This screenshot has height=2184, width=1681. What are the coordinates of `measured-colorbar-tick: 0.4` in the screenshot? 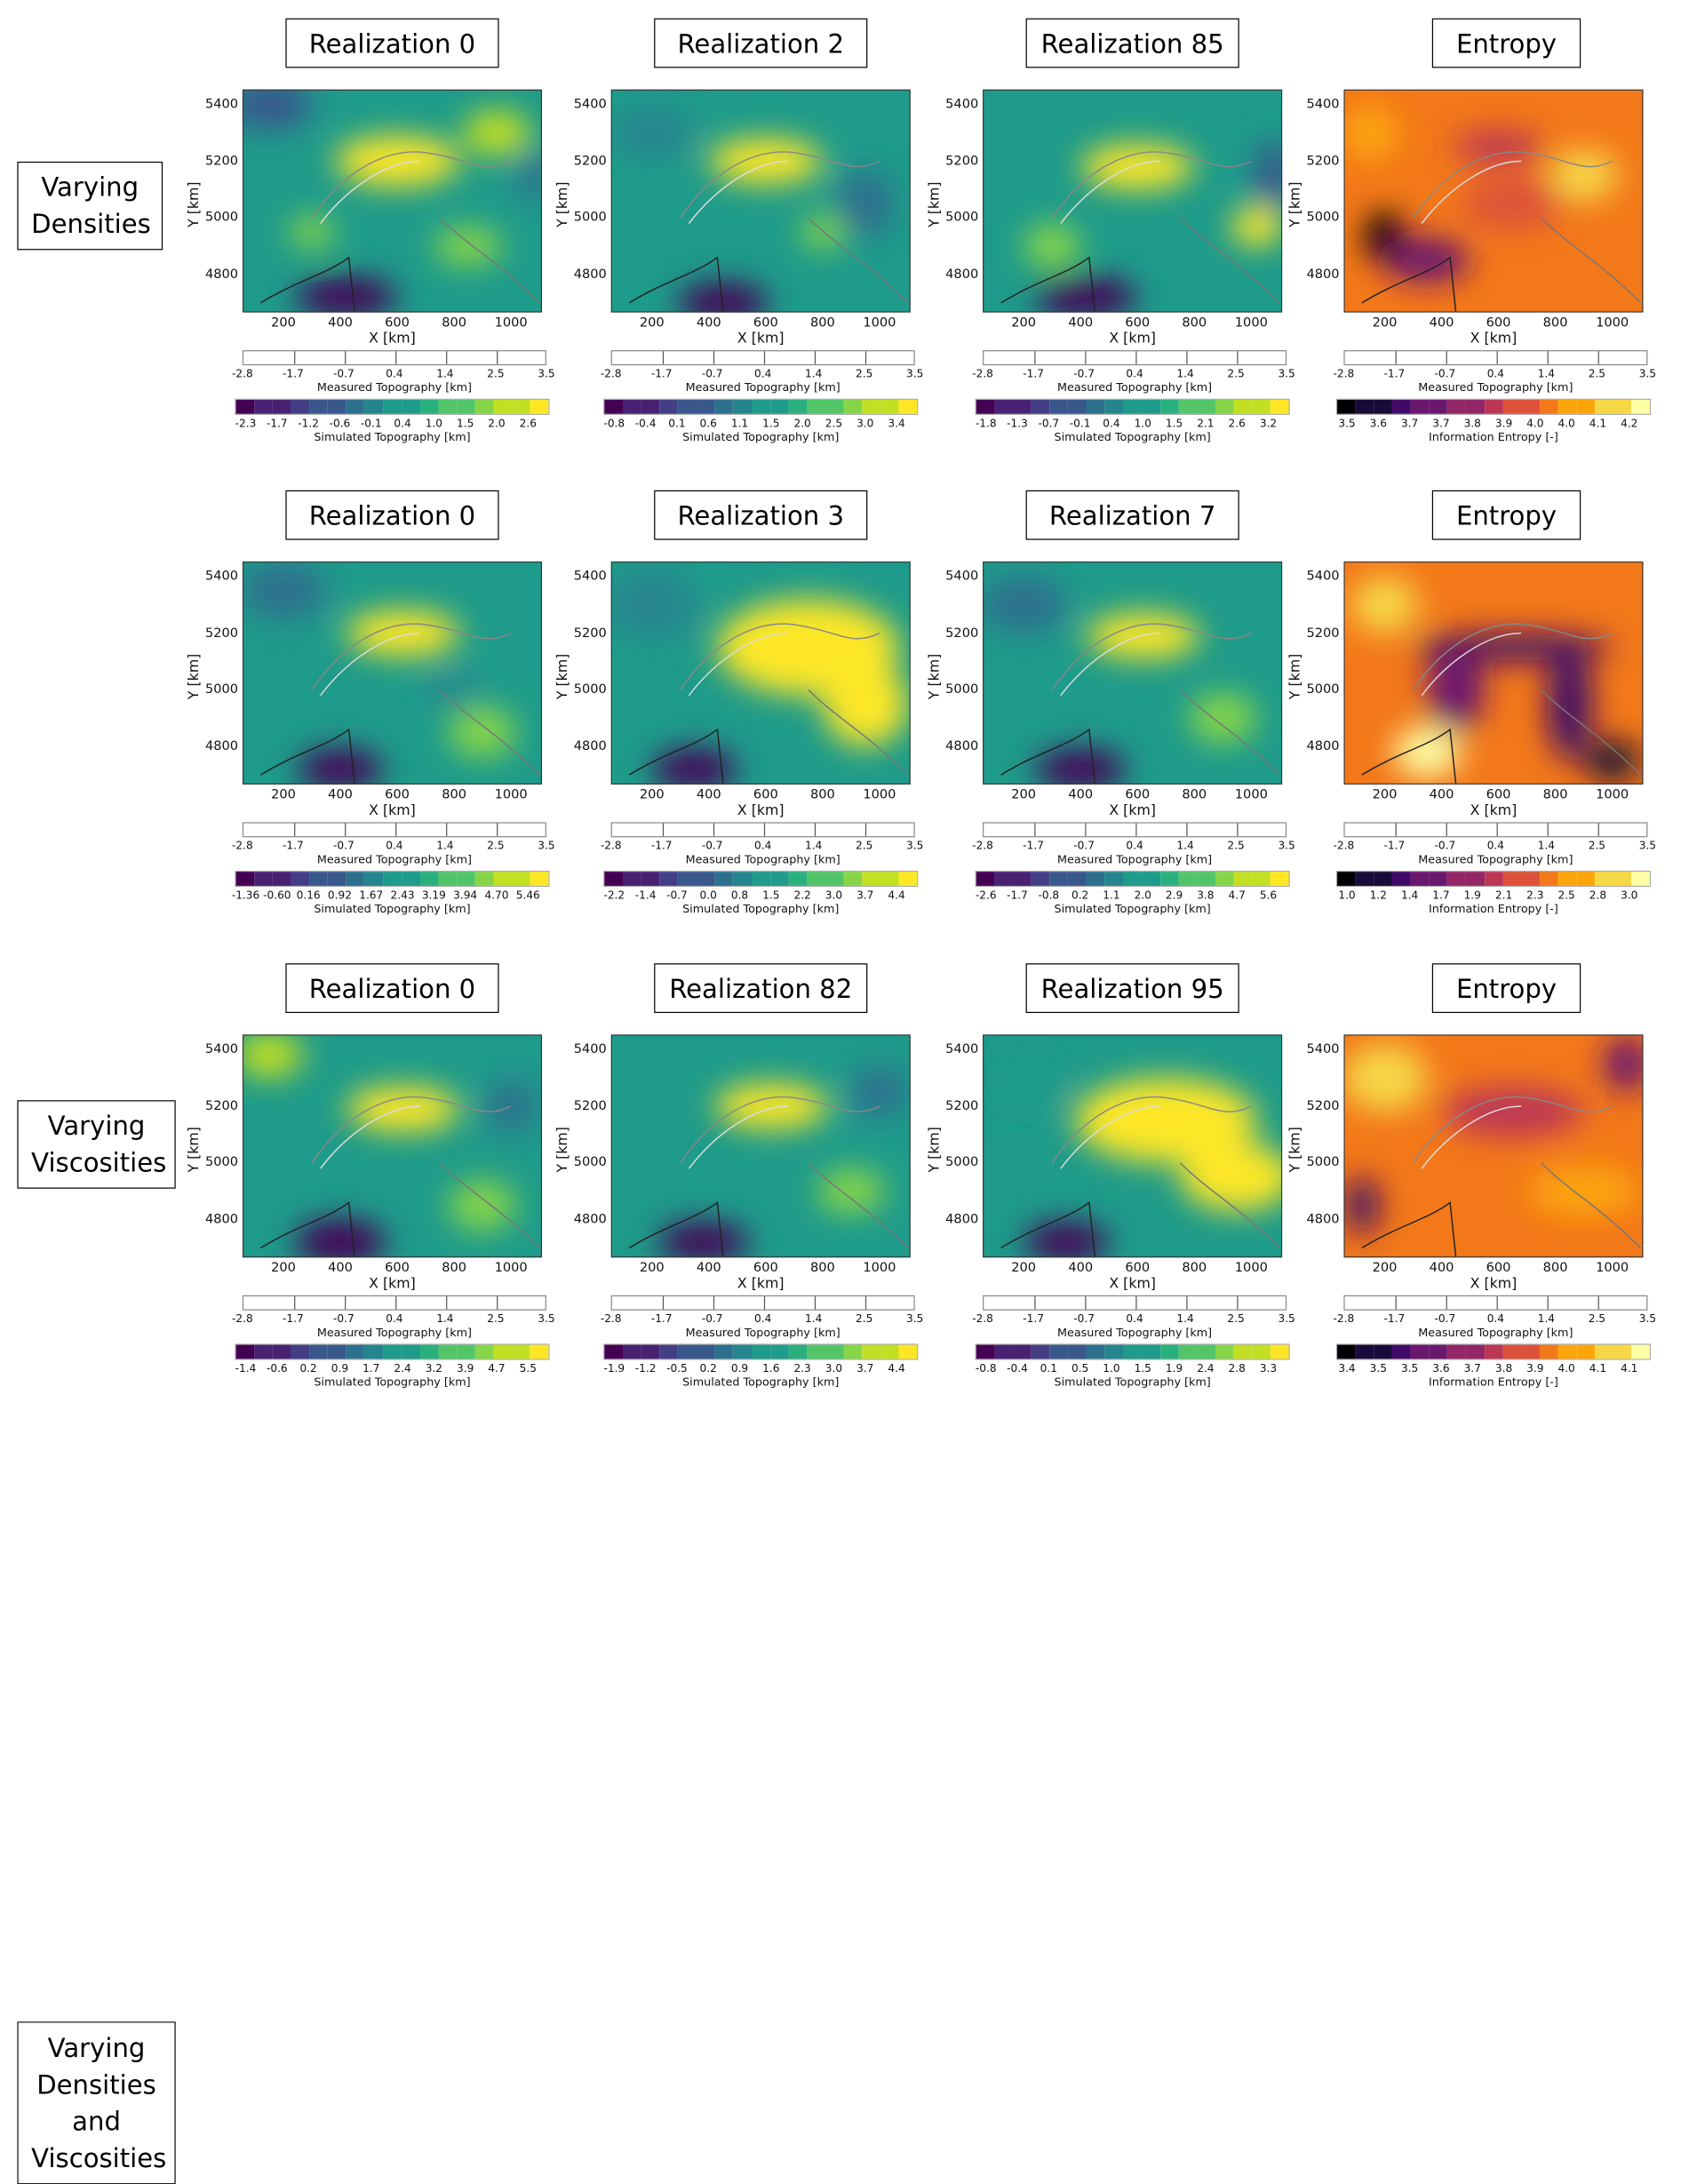 It's located at (1134, 847).